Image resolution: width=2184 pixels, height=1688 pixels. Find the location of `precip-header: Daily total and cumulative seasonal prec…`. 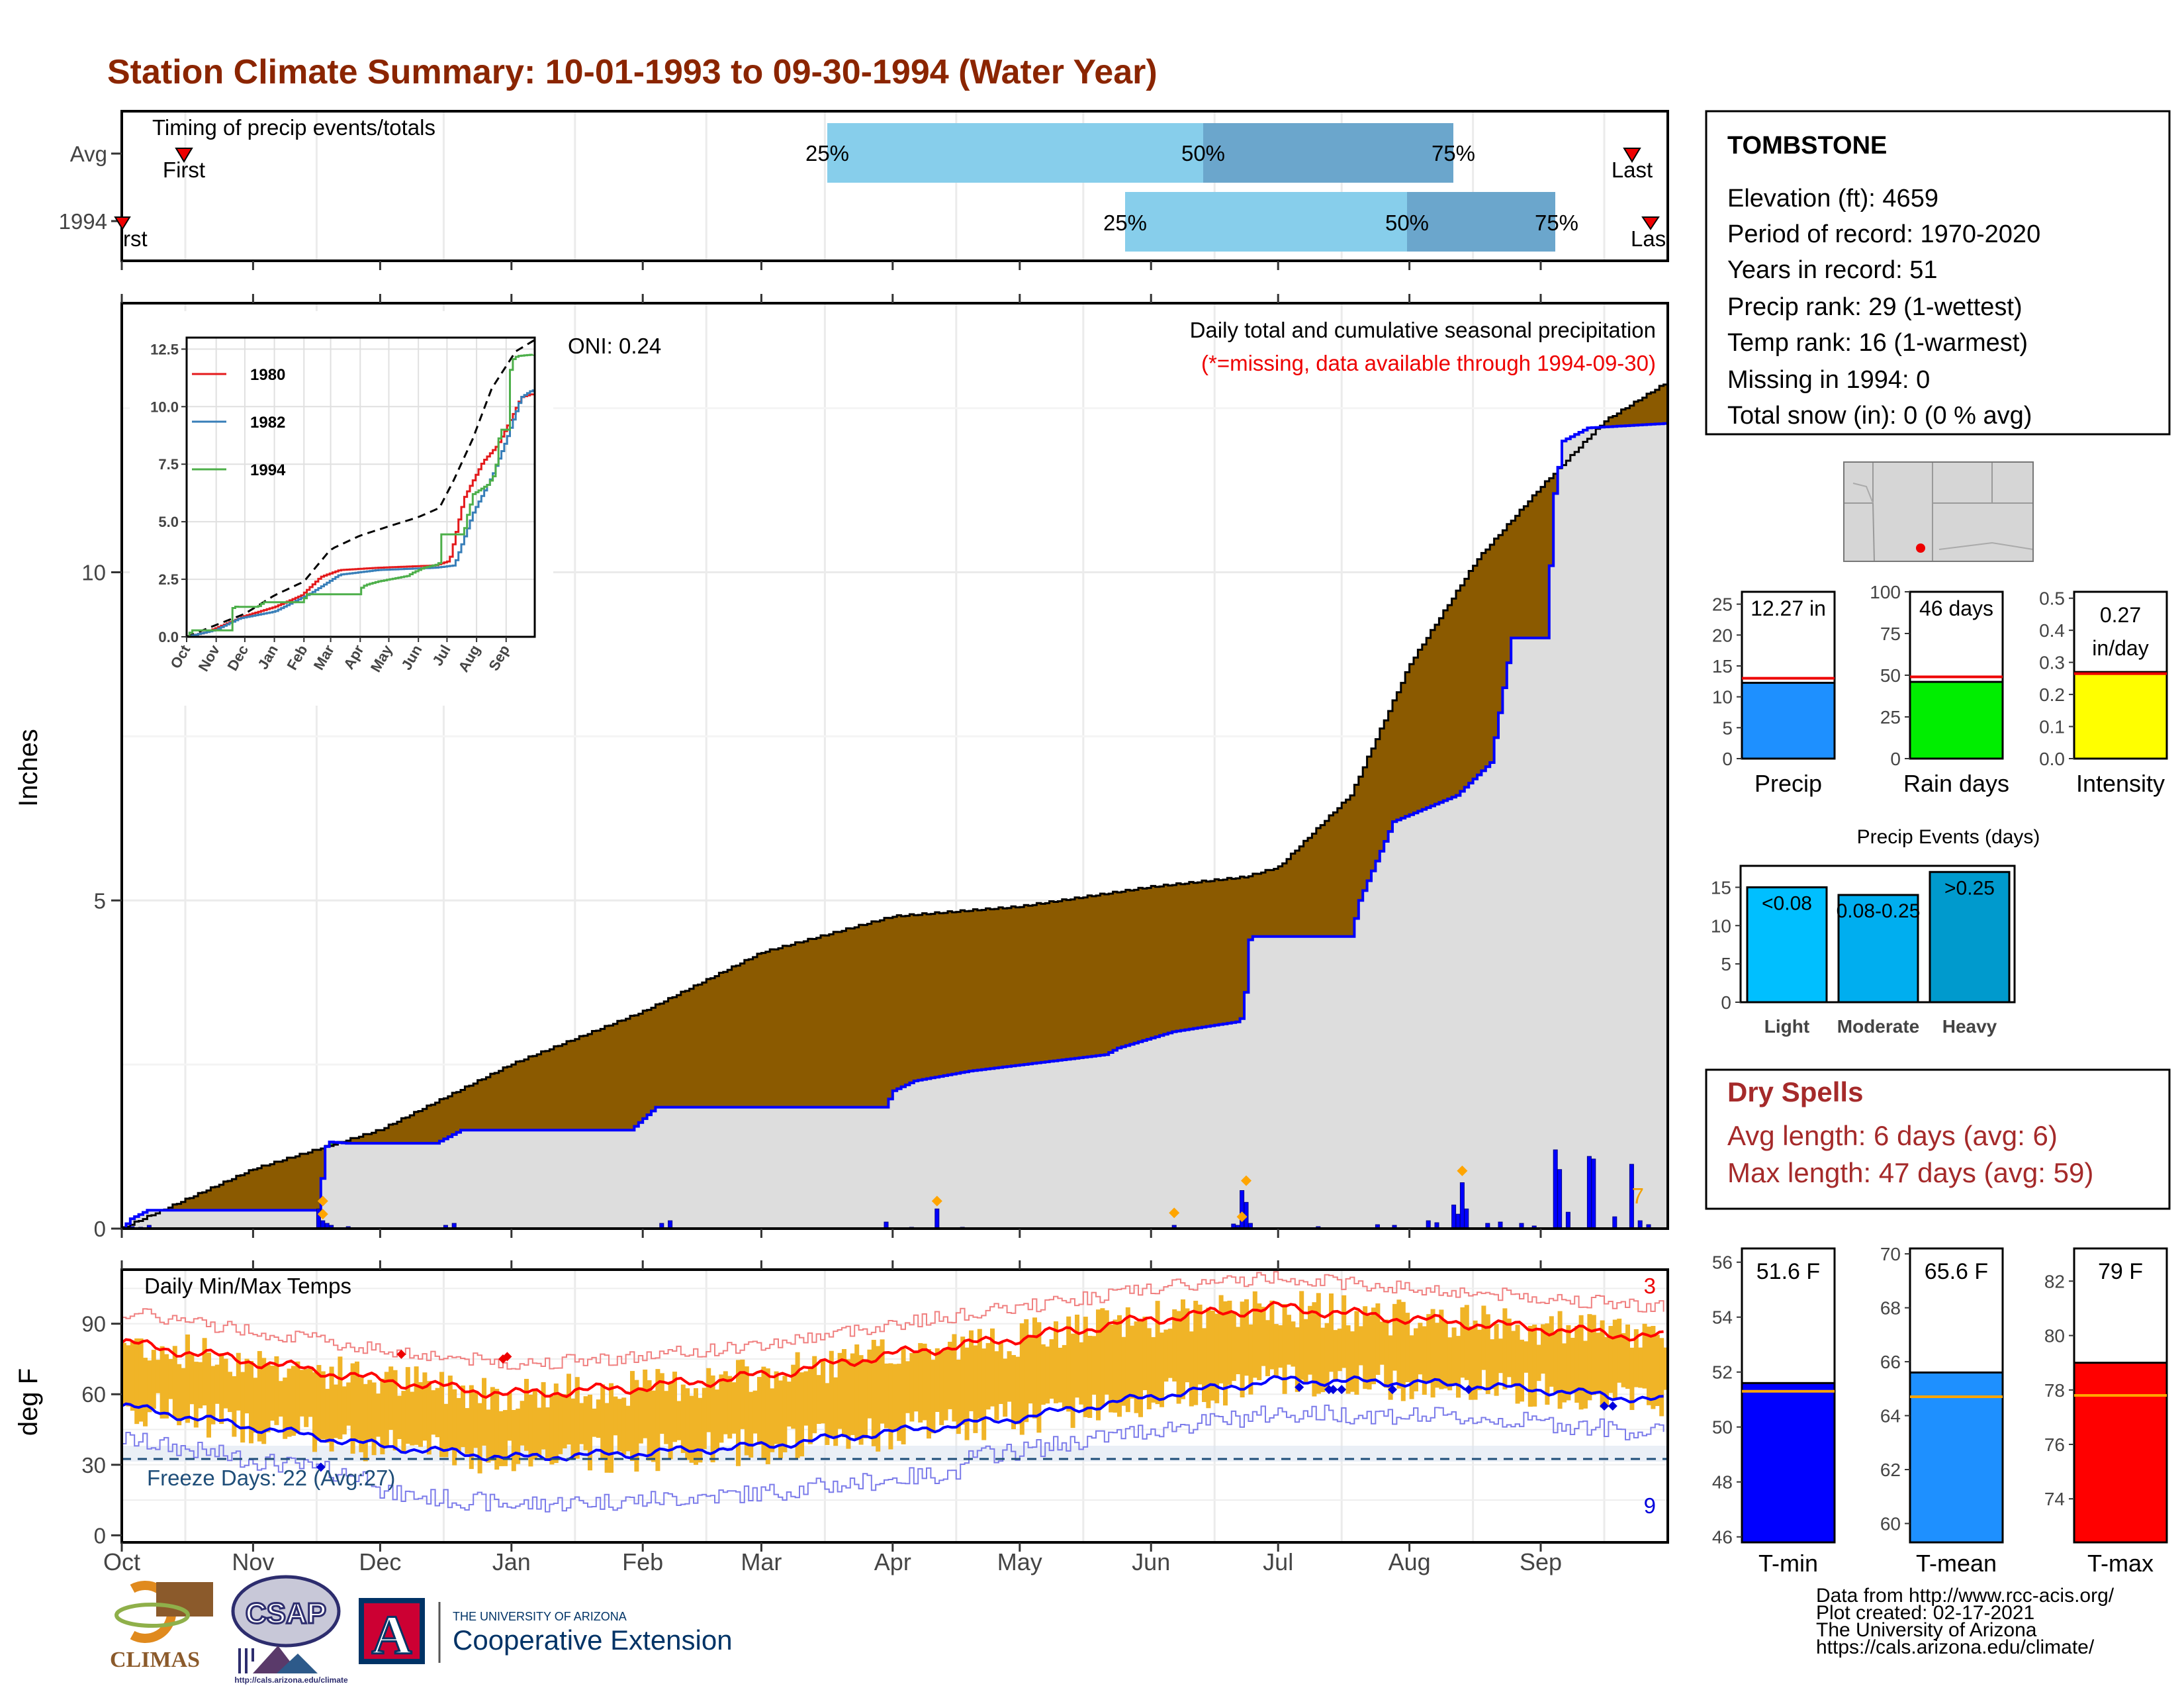

precip-header: Daily total and cumulative seasonal prec… is located at coordinates (1423, 330).